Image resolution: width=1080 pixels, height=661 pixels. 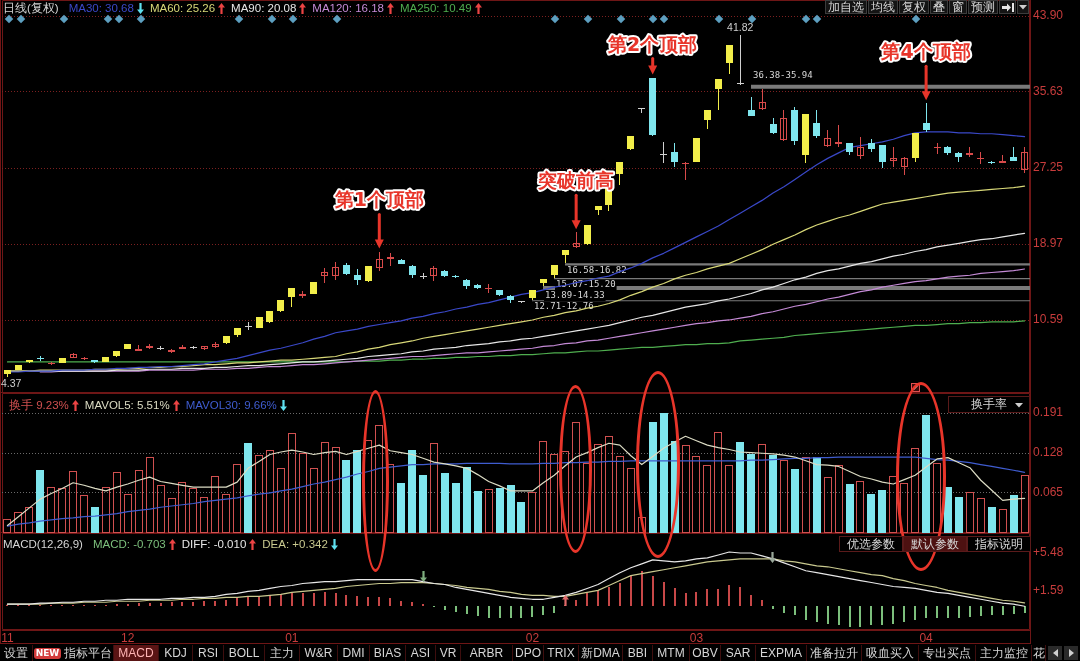 What do you see at coordinates (43, 544) in the screenshot?
I see `chart-title: MACD(12,26,9)` at bounding box center [43, 544].